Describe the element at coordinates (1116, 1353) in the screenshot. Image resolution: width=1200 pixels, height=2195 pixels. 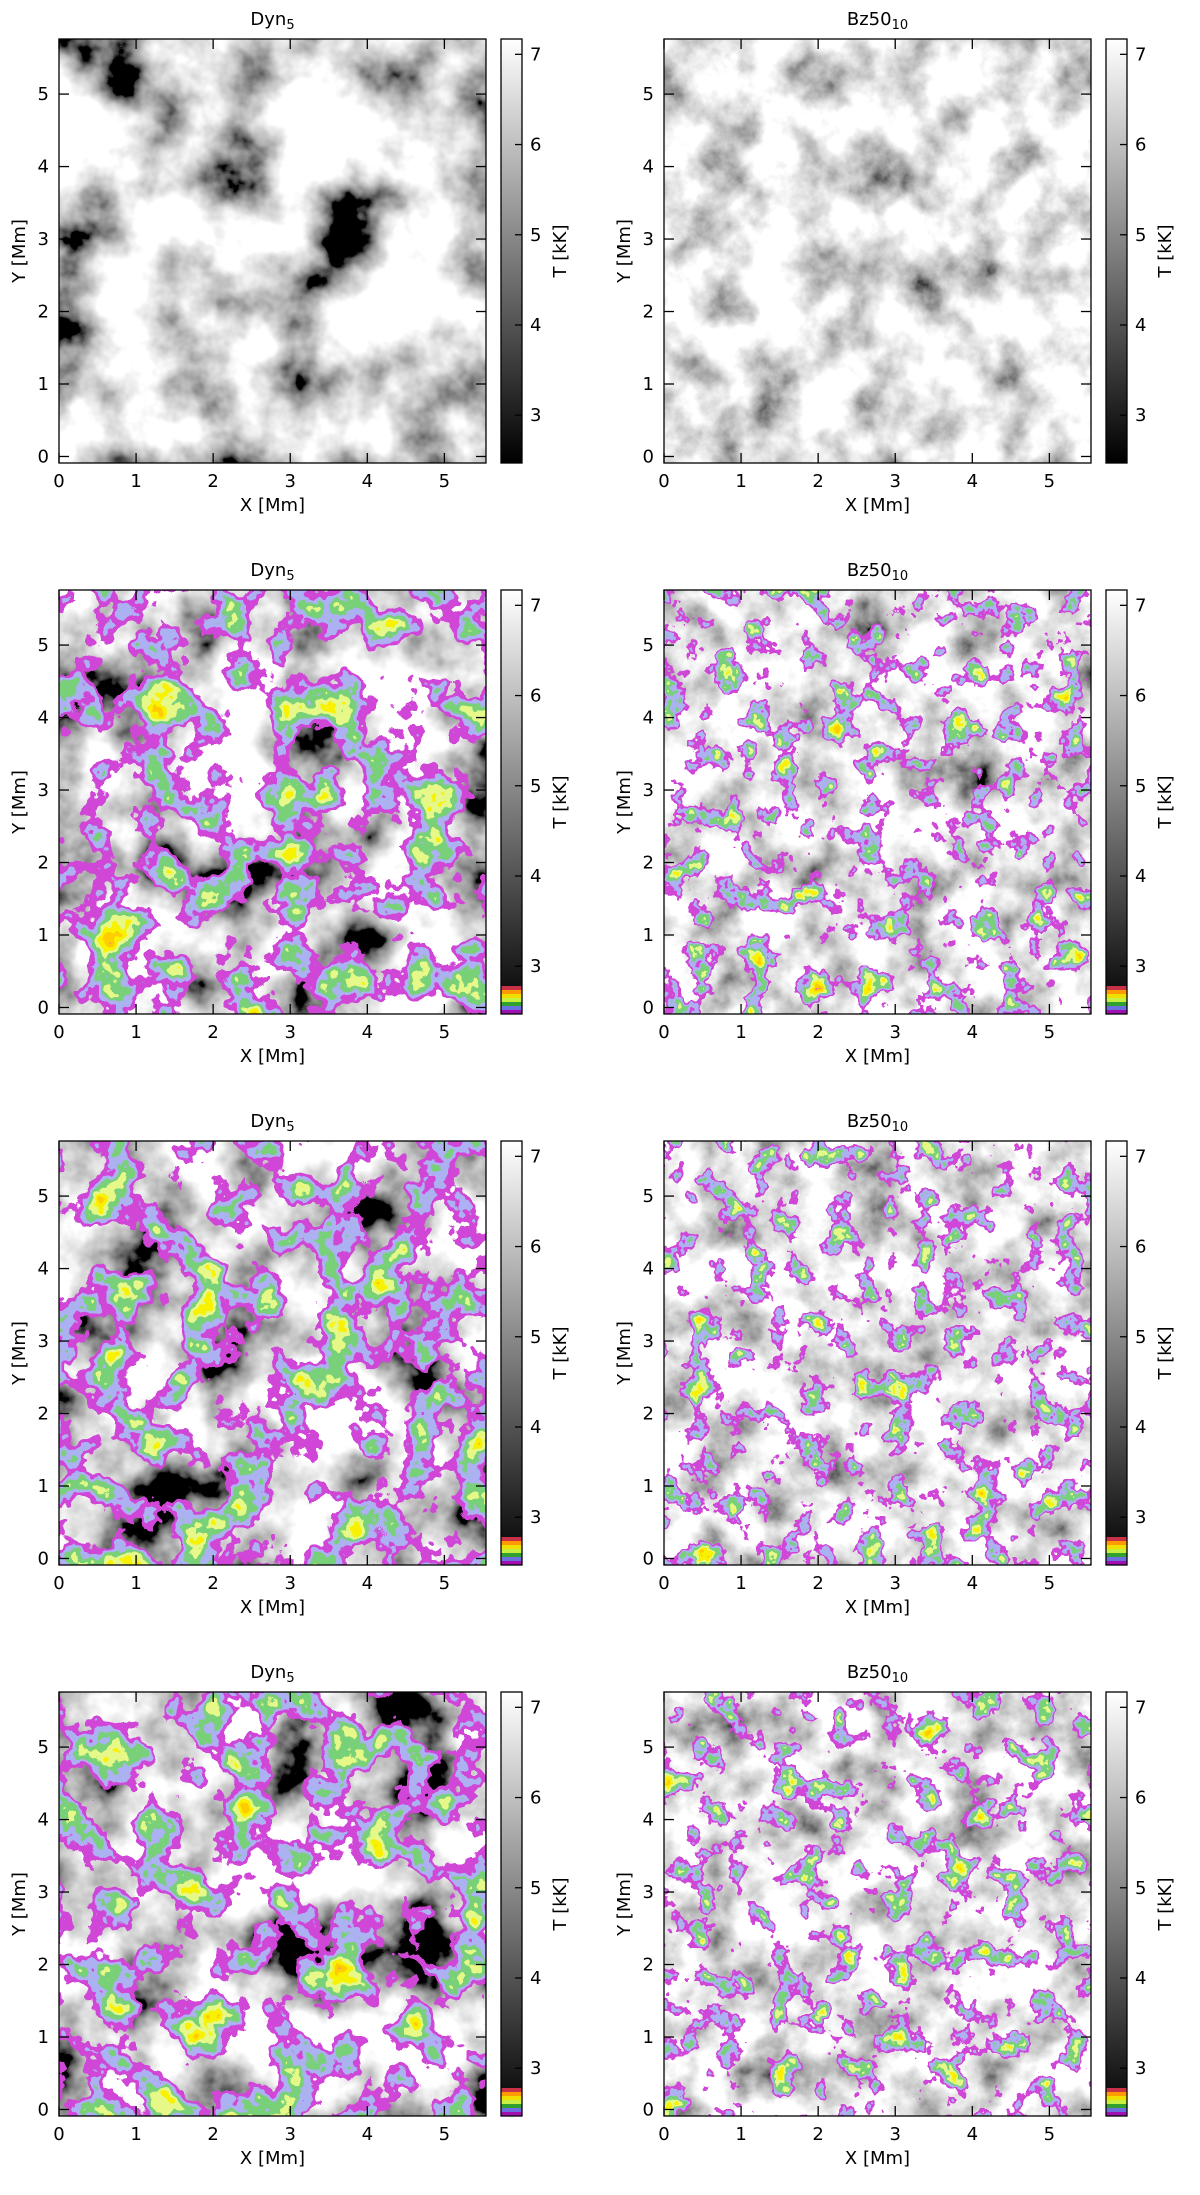
I see `colorbar` at that location.